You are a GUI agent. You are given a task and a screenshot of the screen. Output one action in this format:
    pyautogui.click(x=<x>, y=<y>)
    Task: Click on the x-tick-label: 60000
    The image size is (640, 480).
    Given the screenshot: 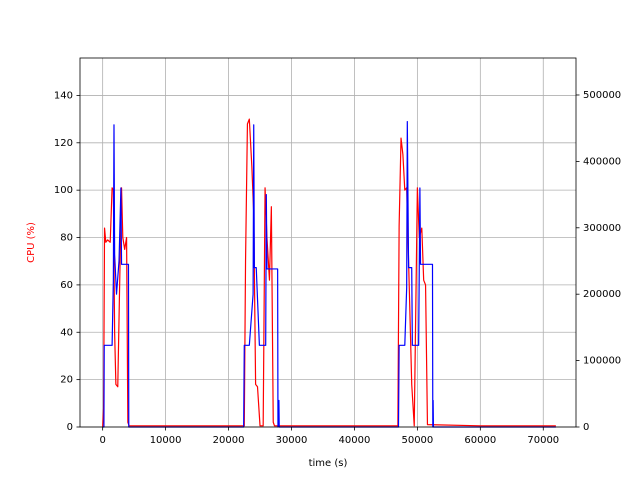 What is the action you would take?
    pyautogui.click(x=480, y=440)
    